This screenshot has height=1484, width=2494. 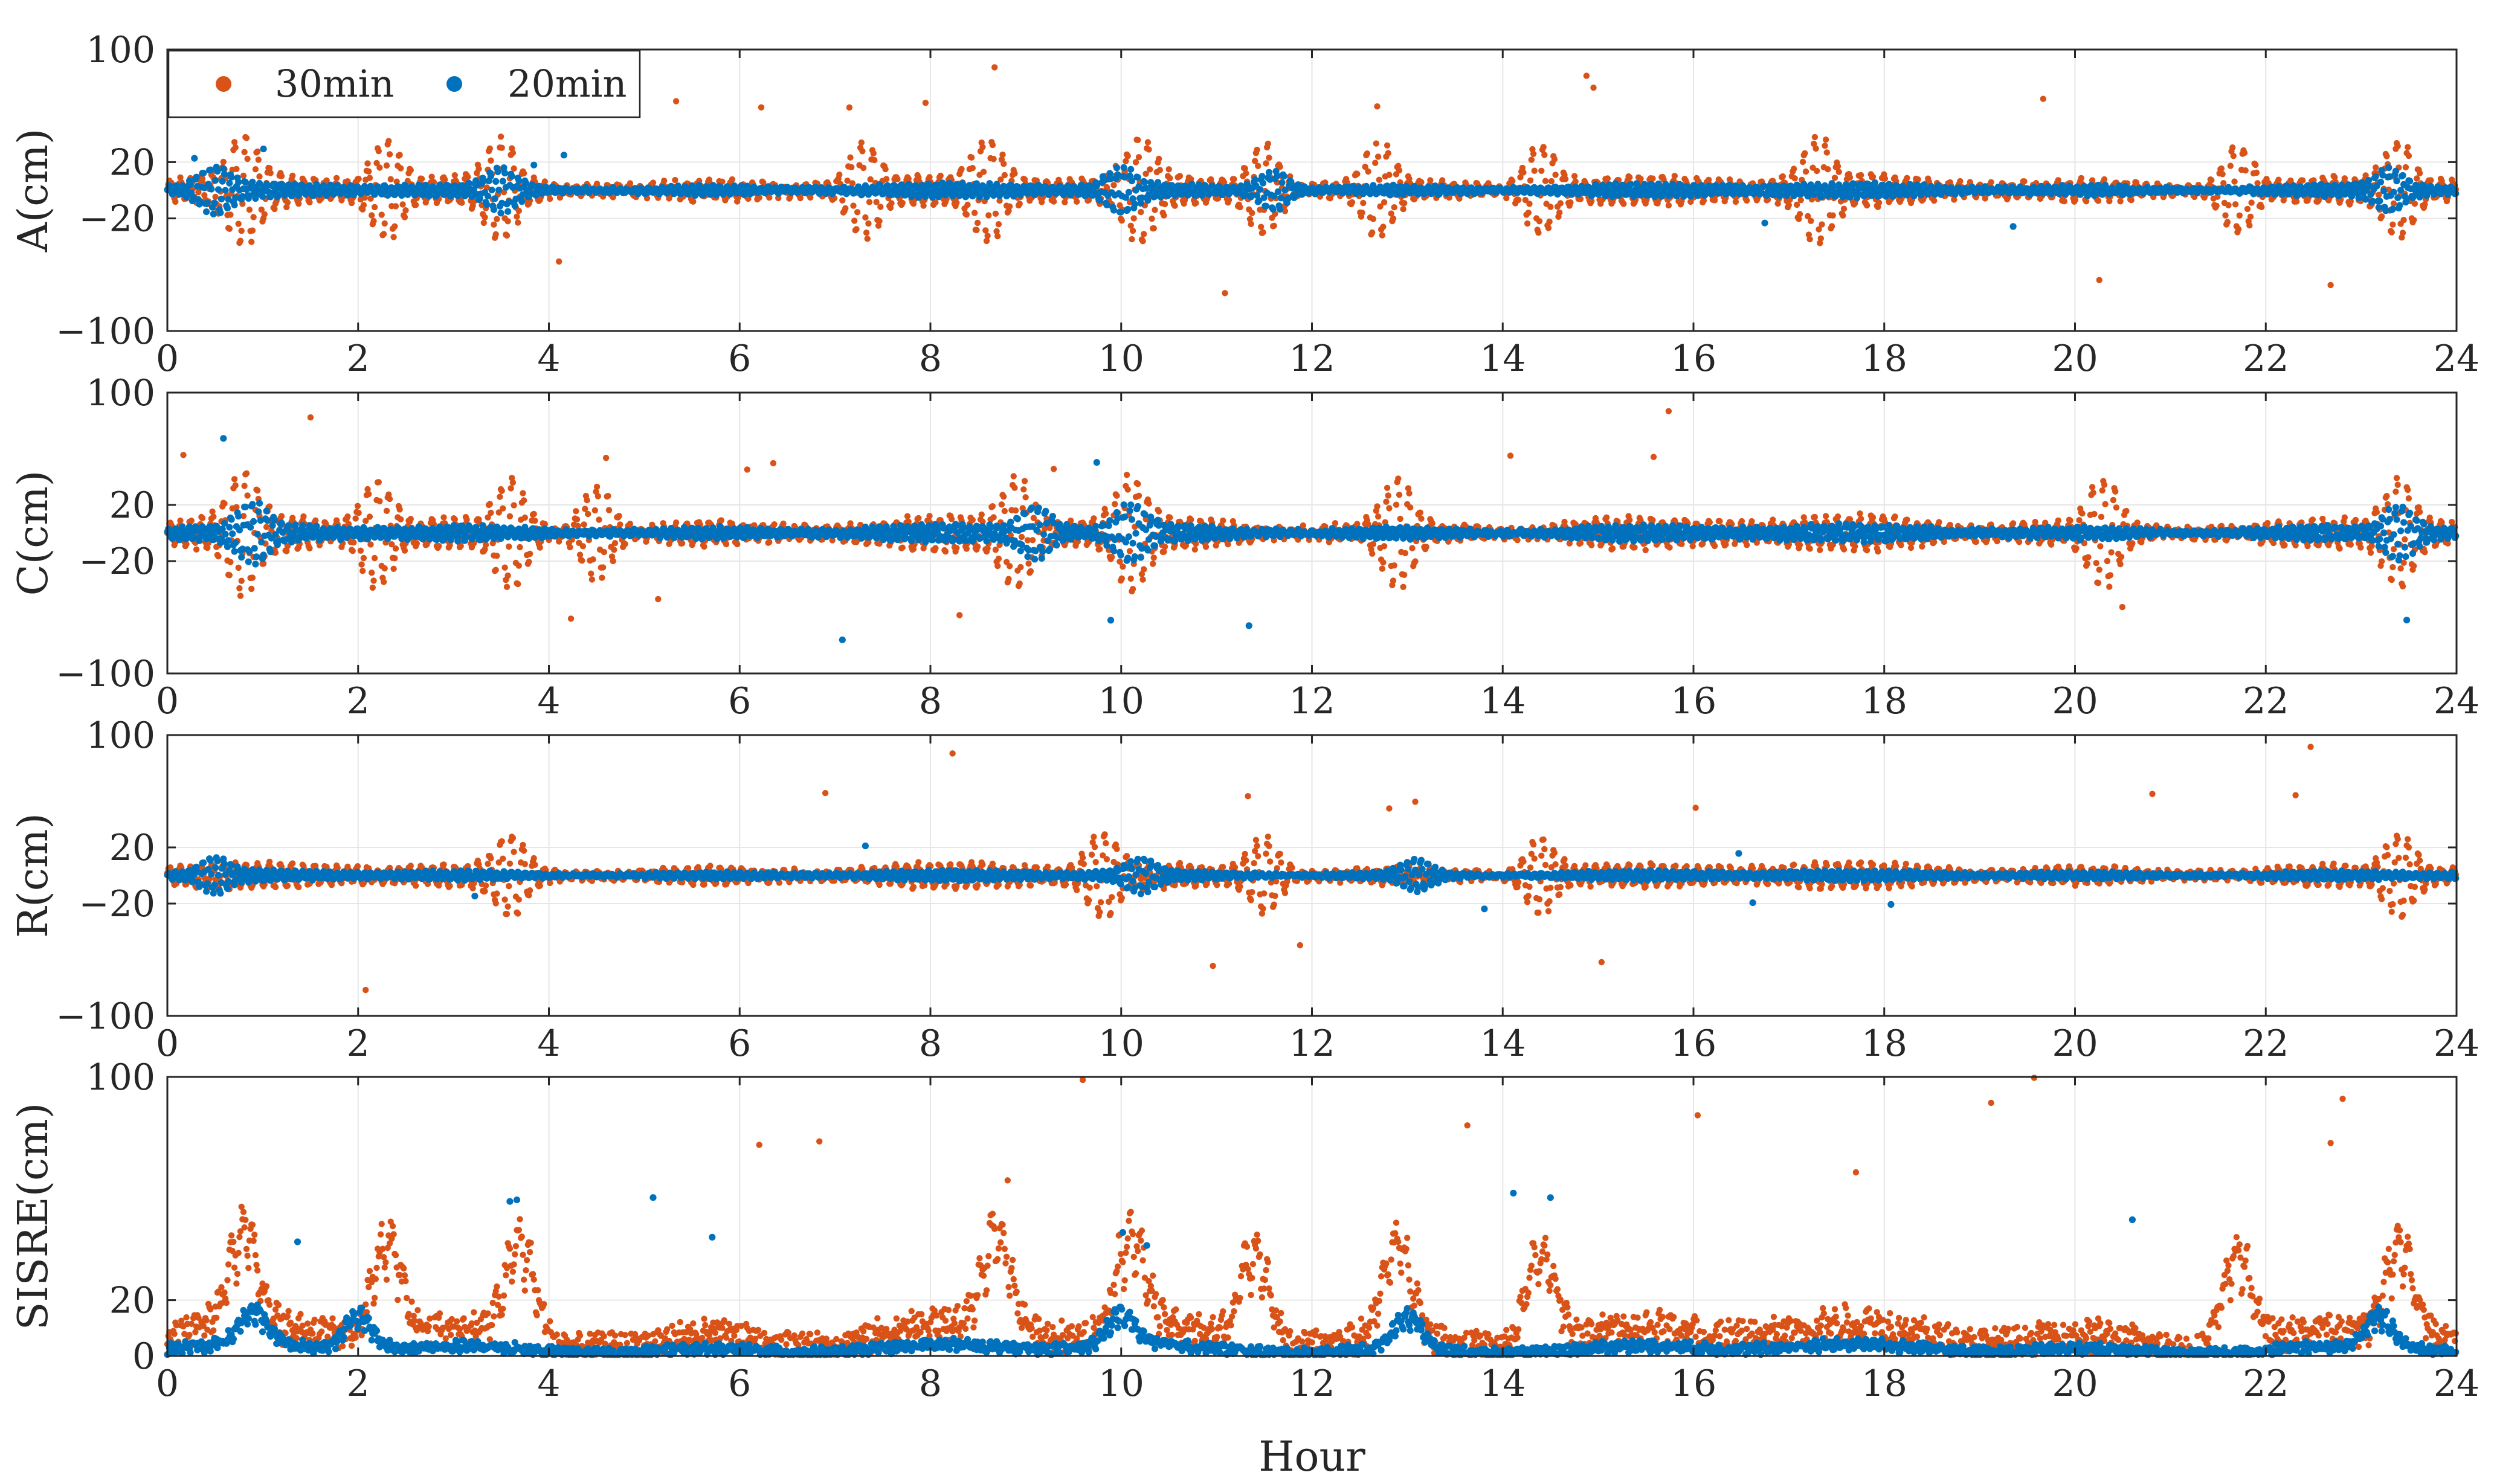 What do you see at coordinates (117, 219) in the screenshot?
I see `y-tick-label: −20` at bounding box center [117, 219].